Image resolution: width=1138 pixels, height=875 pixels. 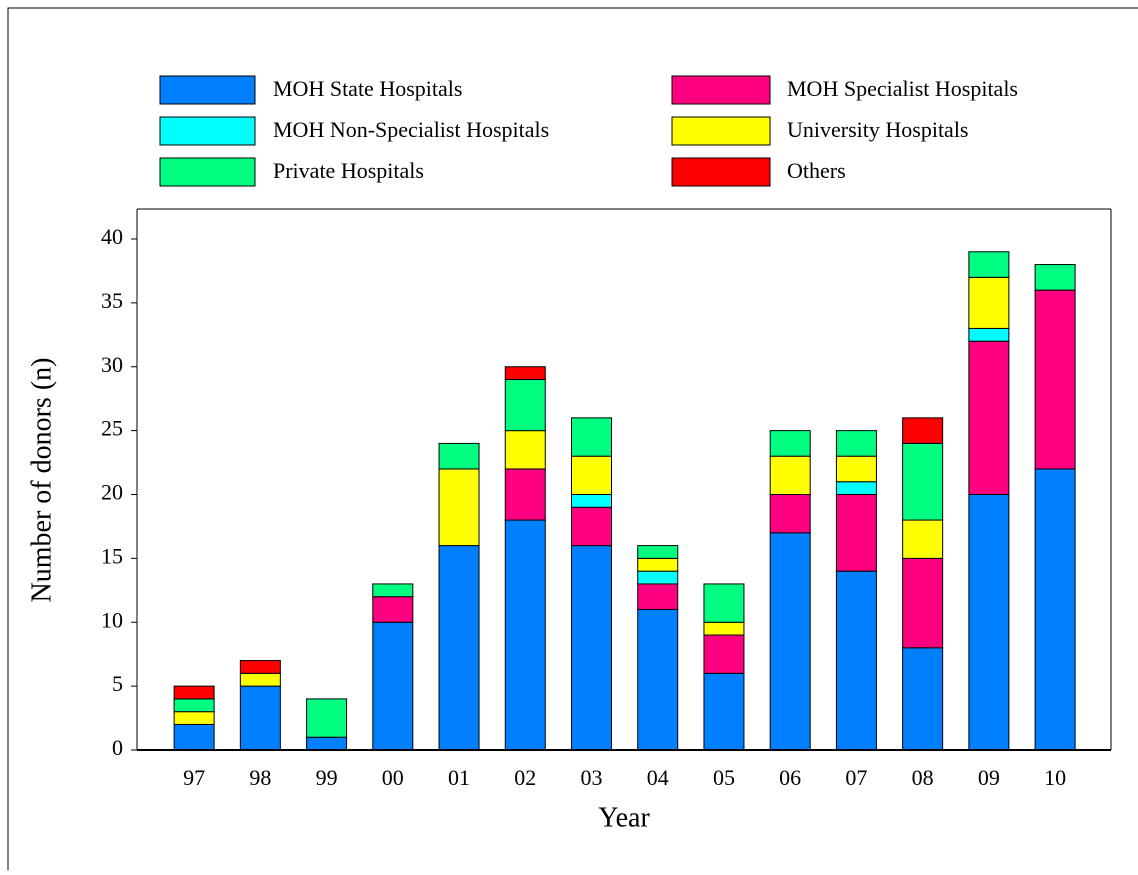 What do you see at coordinates (1055, 777) in the screenshot?
I see `x-tick-label: 10` at bounding box center [1055, 777].